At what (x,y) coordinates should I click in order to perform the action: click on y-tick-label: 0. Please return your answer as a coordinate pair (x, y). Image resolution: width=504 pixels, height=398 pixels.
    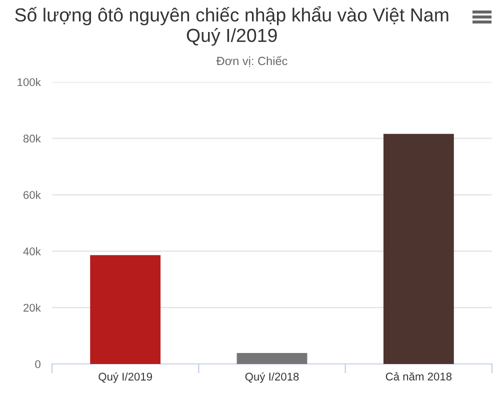
    Looking at the image, I should click on (37, 364).